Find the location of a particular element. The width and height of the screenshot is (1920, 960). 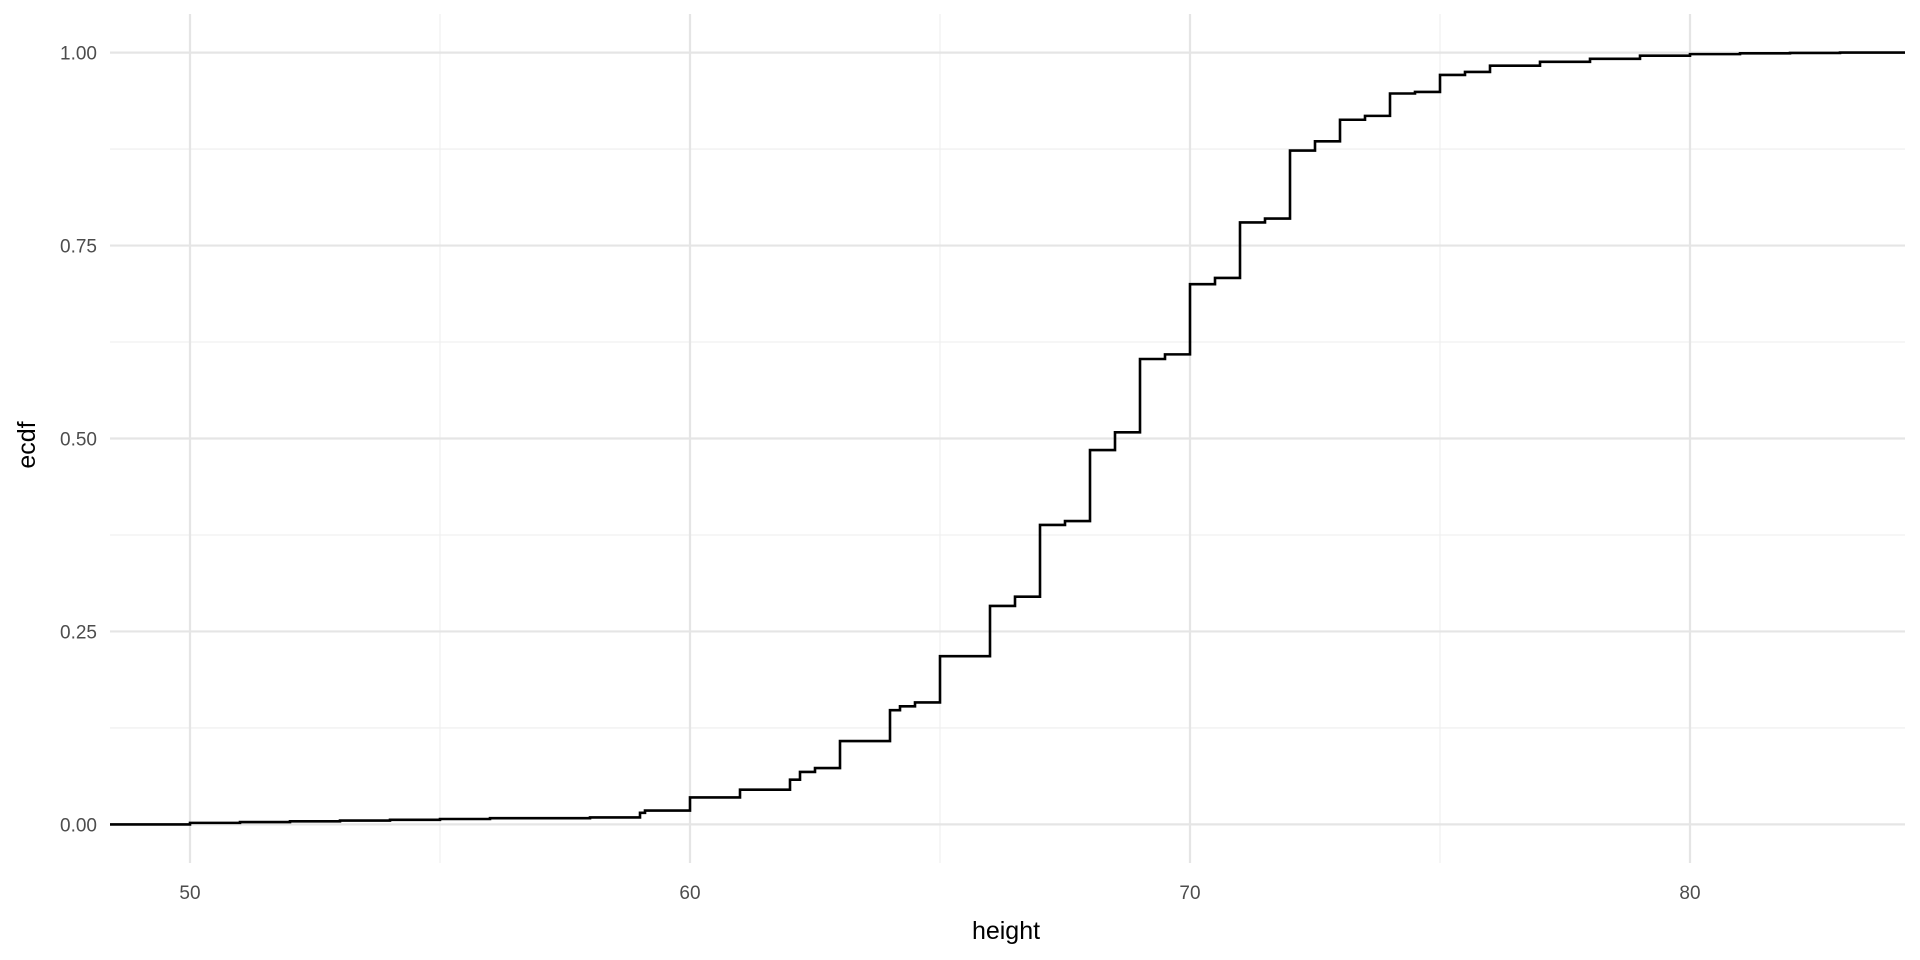

x-tick-label: 70 is located at coordinates (1189, 893).